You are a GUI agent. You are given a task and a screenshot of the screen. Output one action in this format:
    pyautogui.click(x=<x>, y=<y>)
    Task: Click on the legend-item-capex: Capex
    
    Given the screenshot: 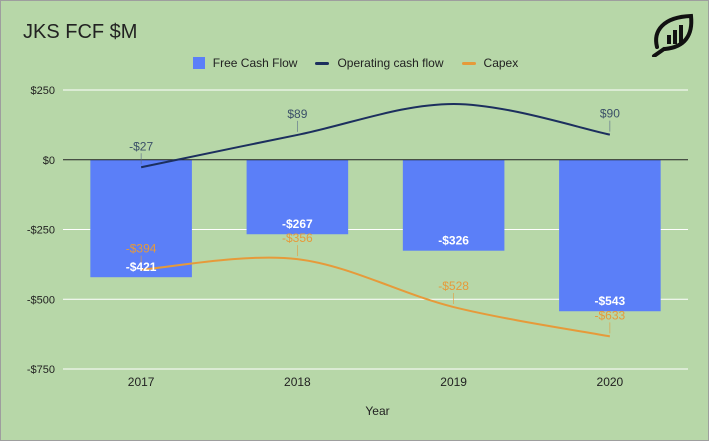 What is the action you would take?
    pyautogui.click(x=490, y=63)
    